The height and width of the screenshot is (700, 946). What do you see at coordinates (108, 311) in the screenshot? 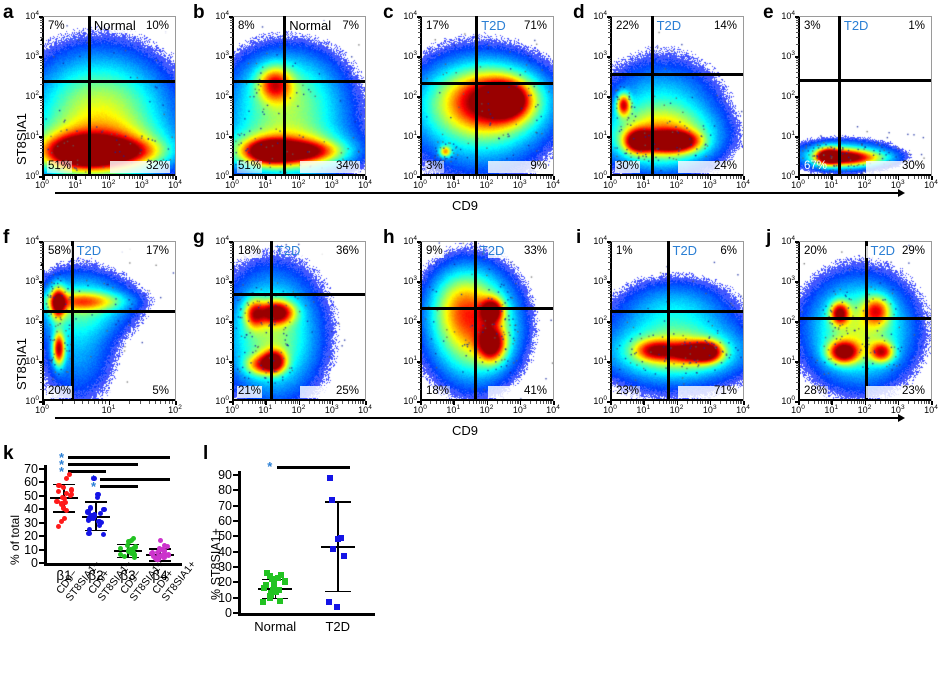
I see `gate-line-horizontal-f` at bounding box center [108, 311].